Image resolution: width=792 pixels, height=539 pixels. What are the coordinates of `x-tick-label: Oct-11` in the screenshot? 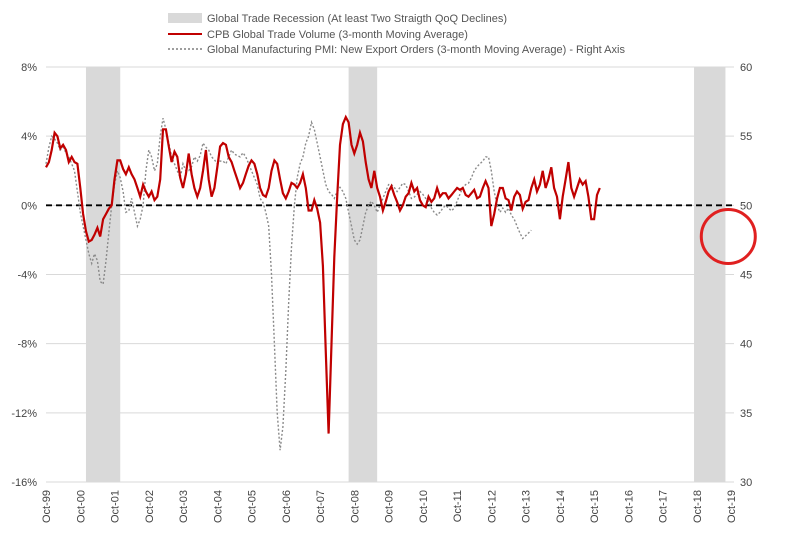 It's located at (458, 506).